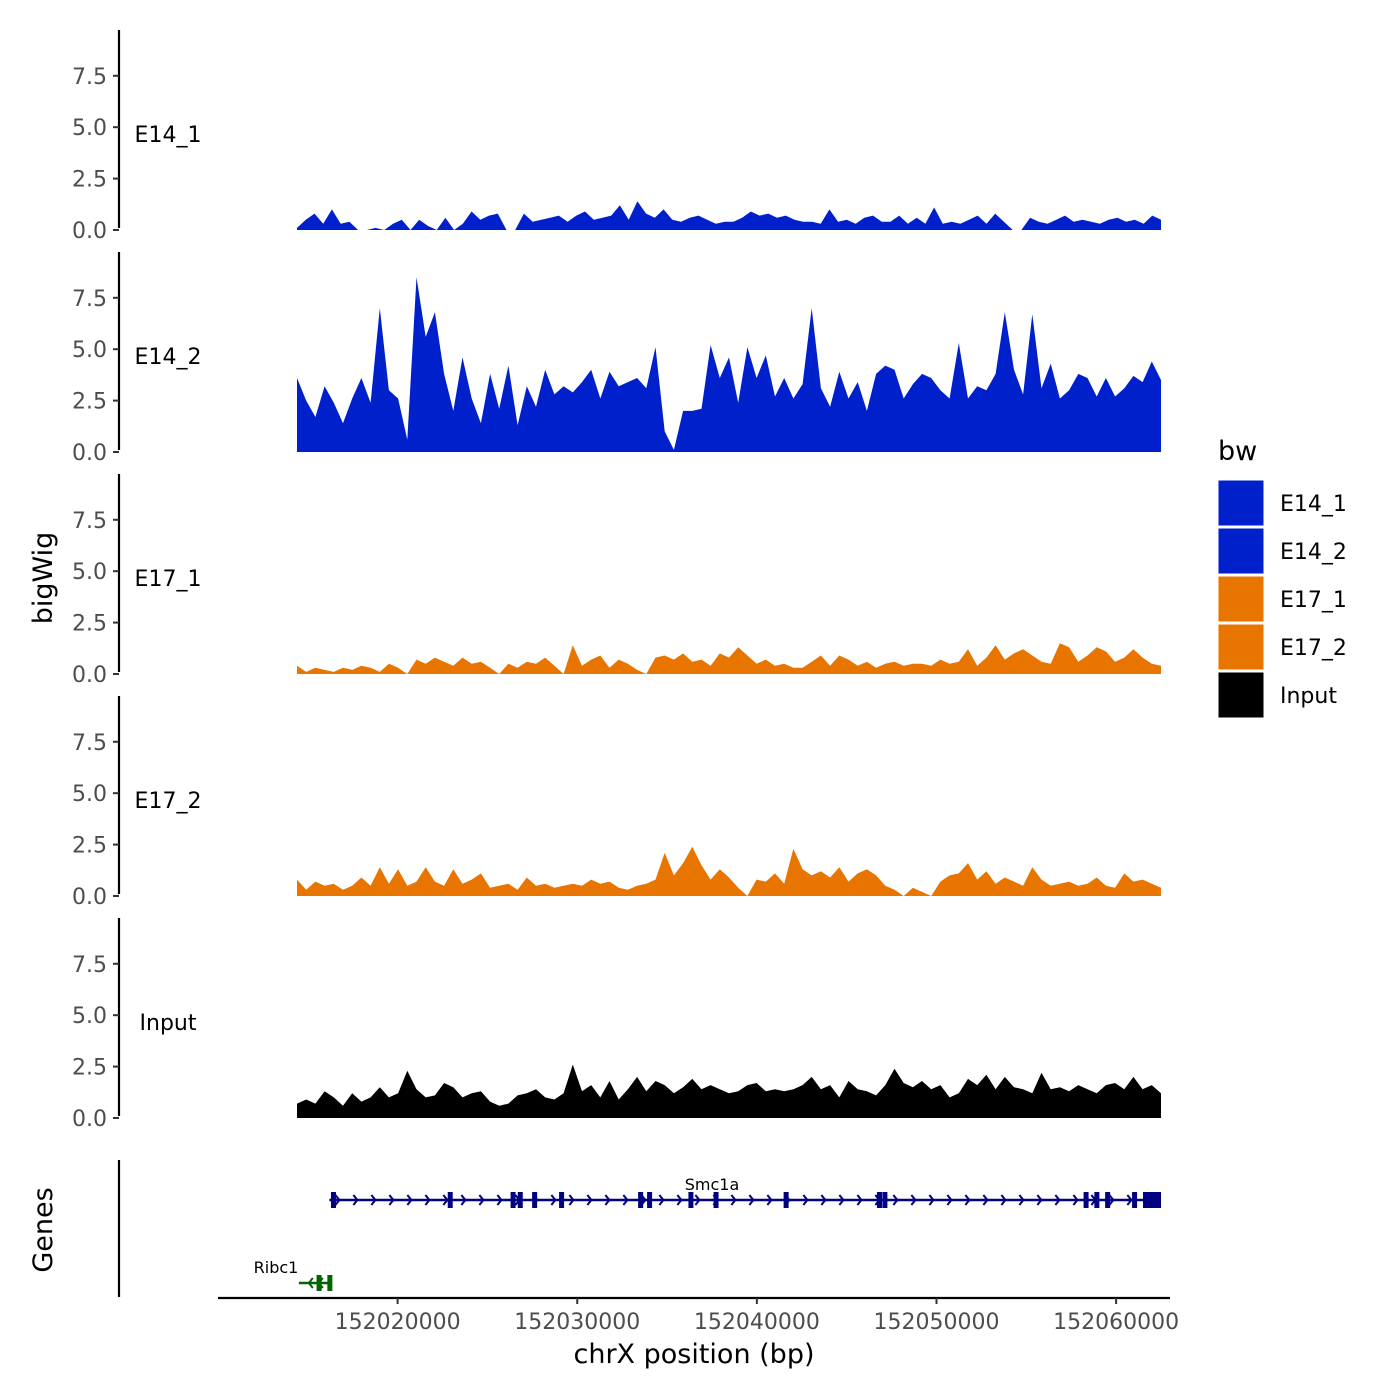 The height and width of the screenshot is (1400, 1400). Describe the element at coordinates (168, 801) in the screenshot. I see `track-label-e17-2: E17_2` at that location.